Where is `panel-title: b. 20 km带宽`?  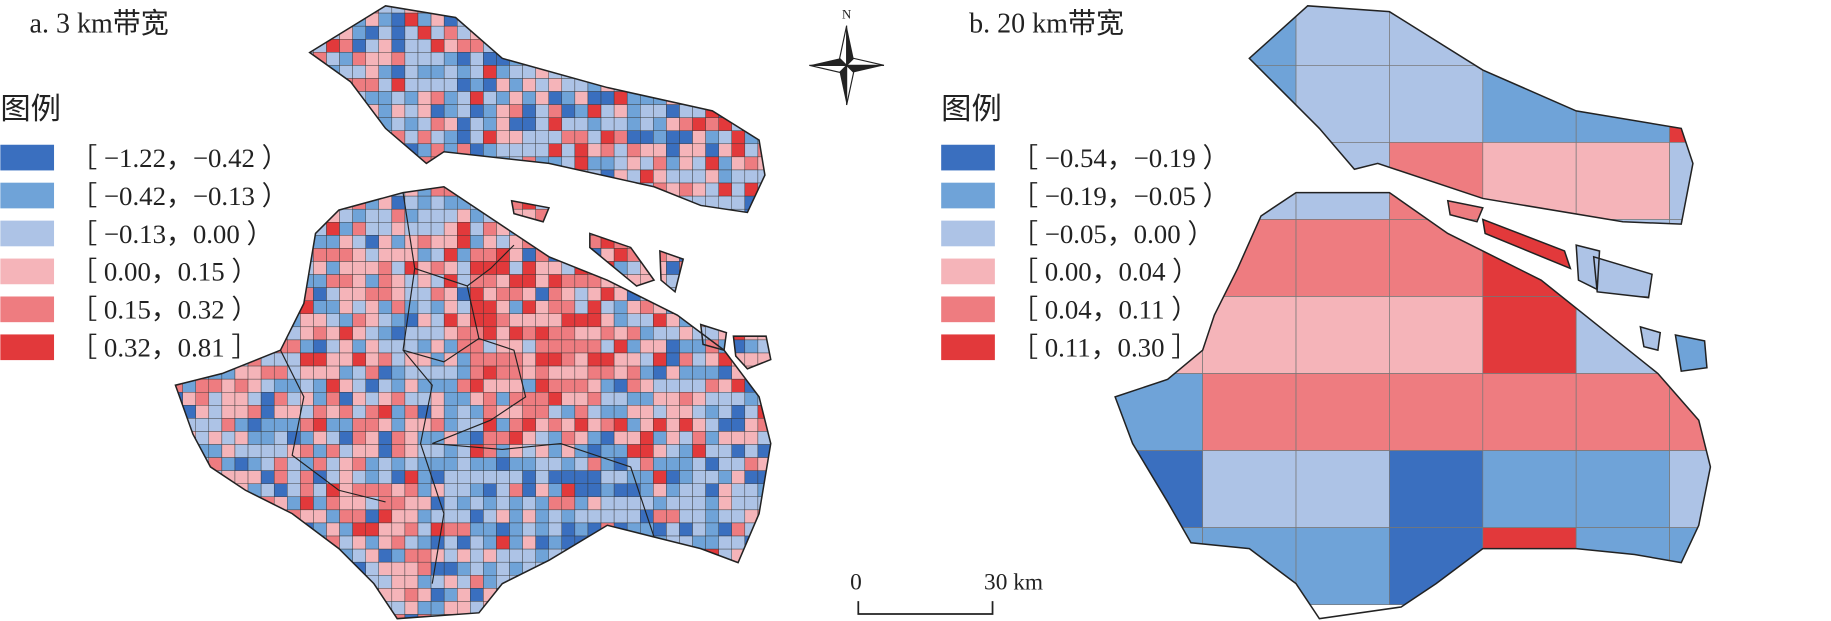 panel-title: b. 20 km带宽 is located at coordinates (1046, 24).